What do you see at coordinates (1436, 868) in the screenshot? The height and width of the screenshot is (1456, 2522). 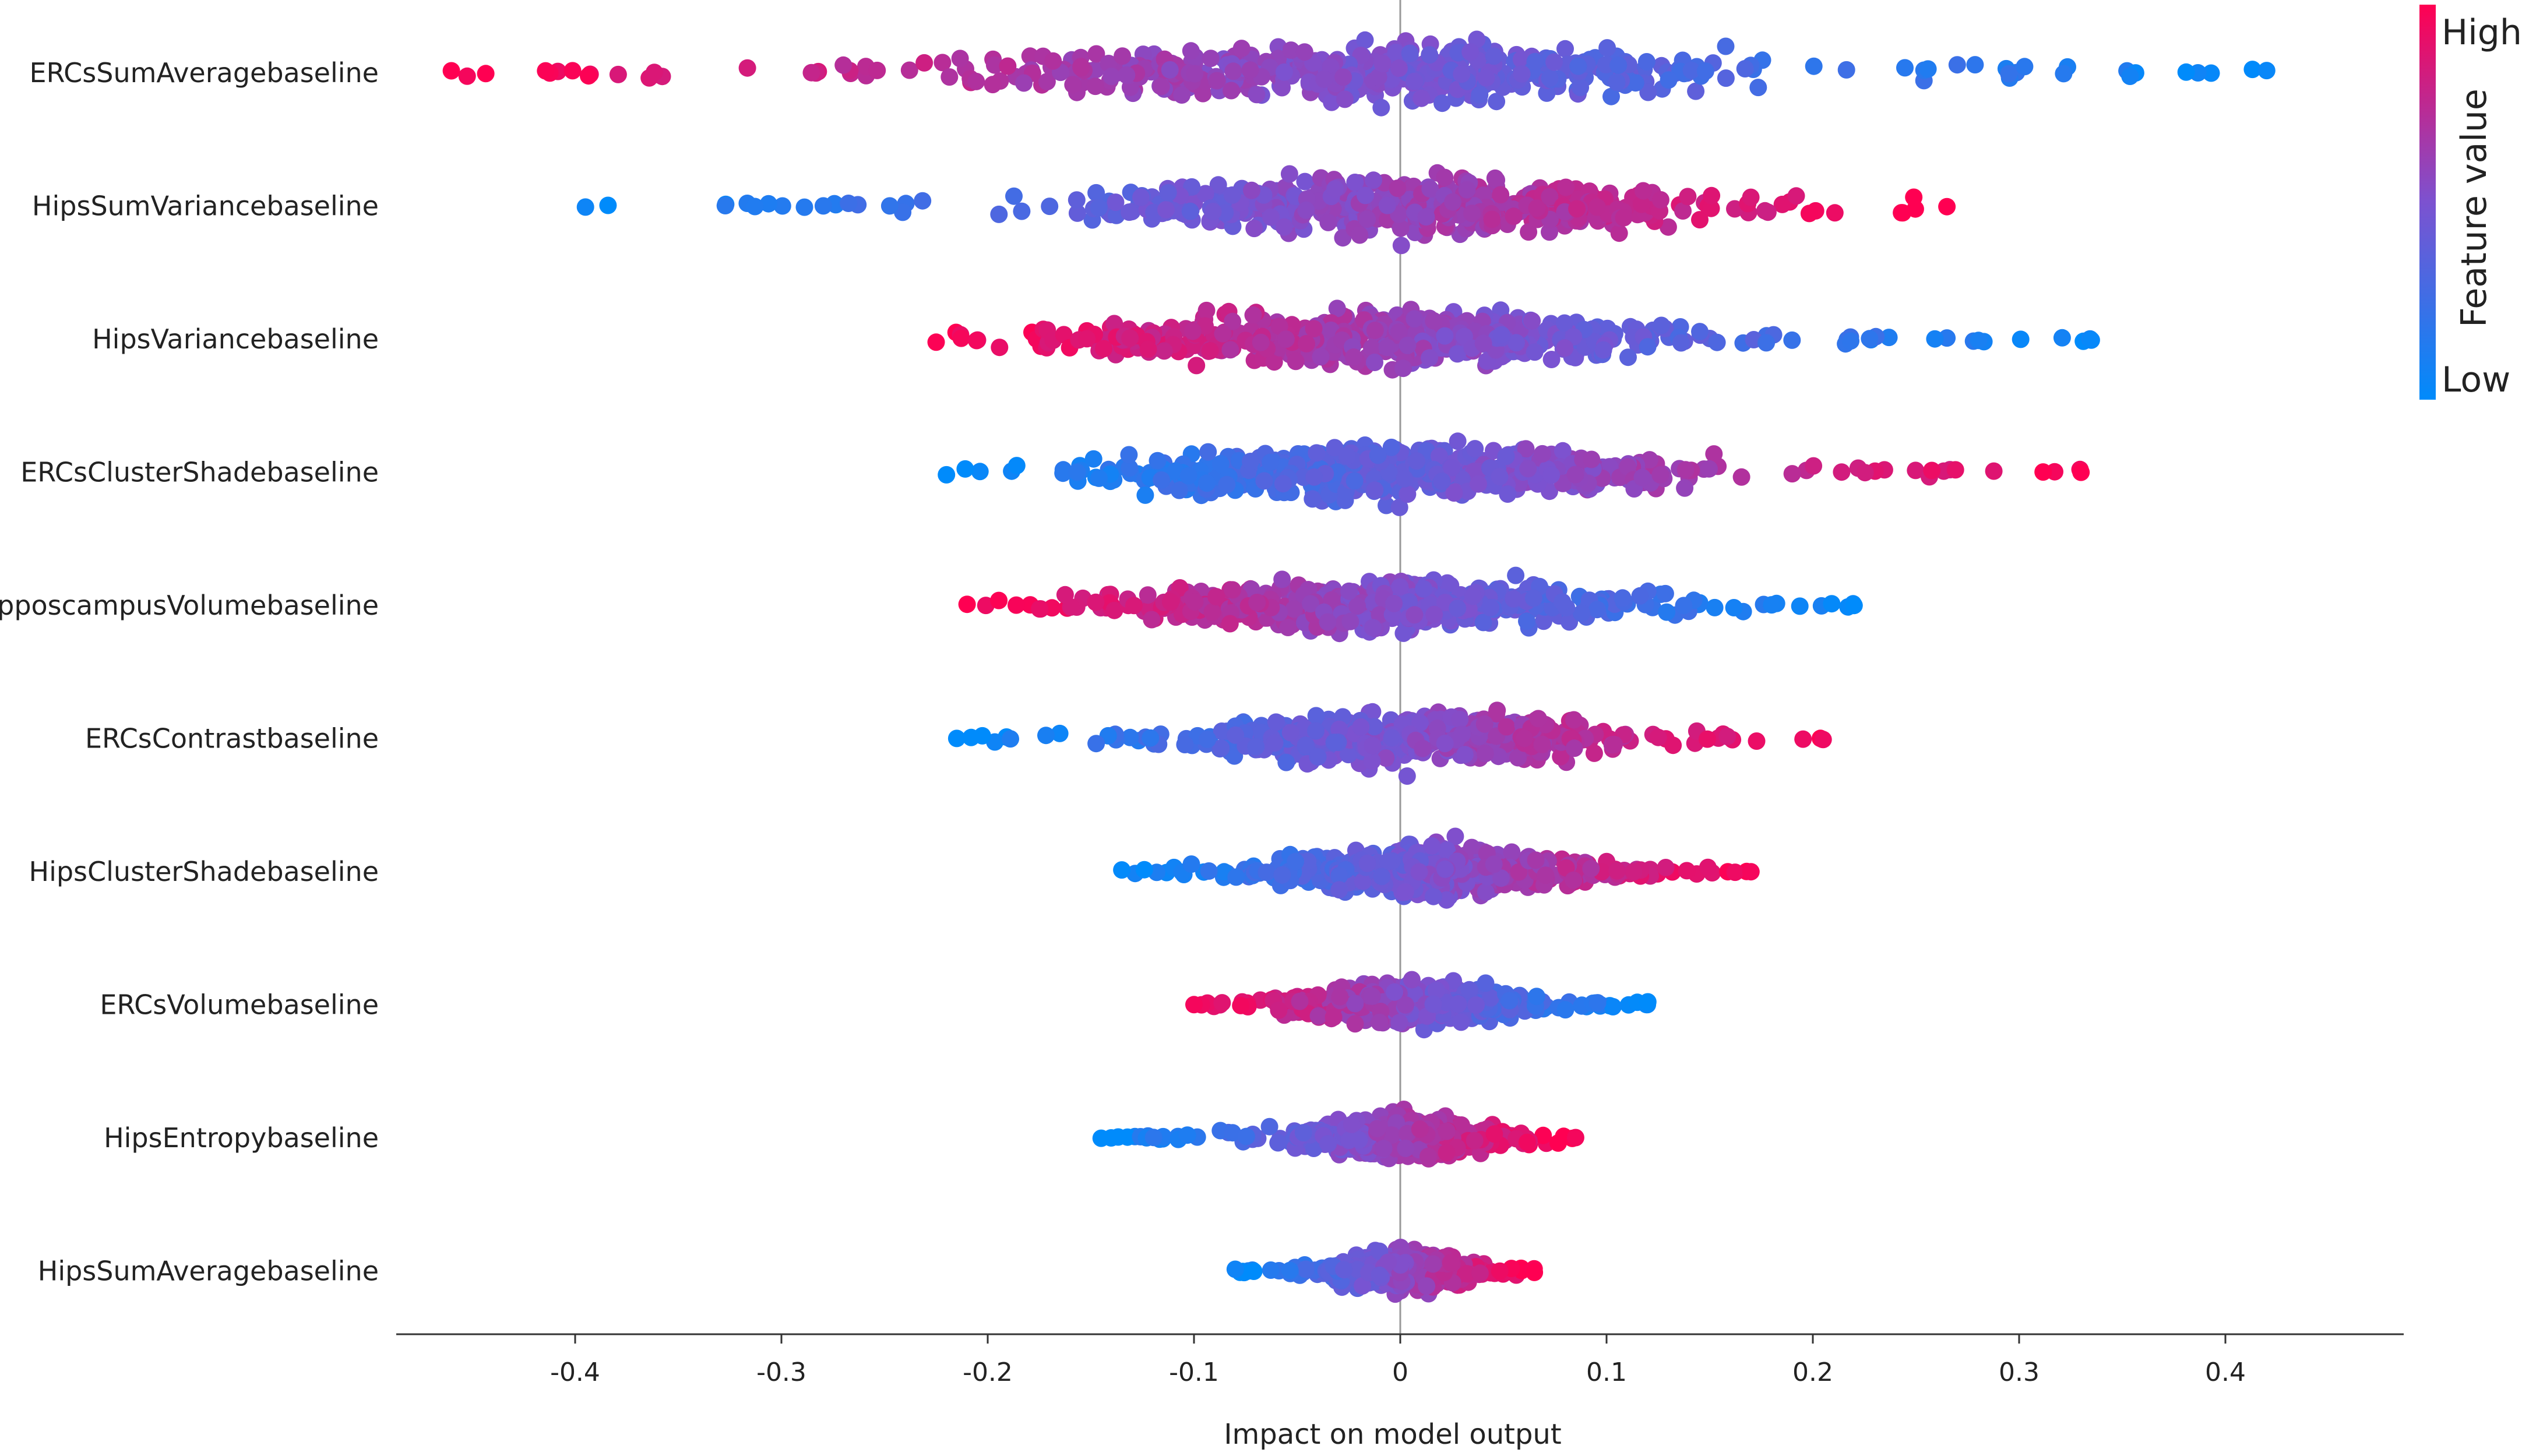 I see `feature-row` at bounding box center [1436, 868].